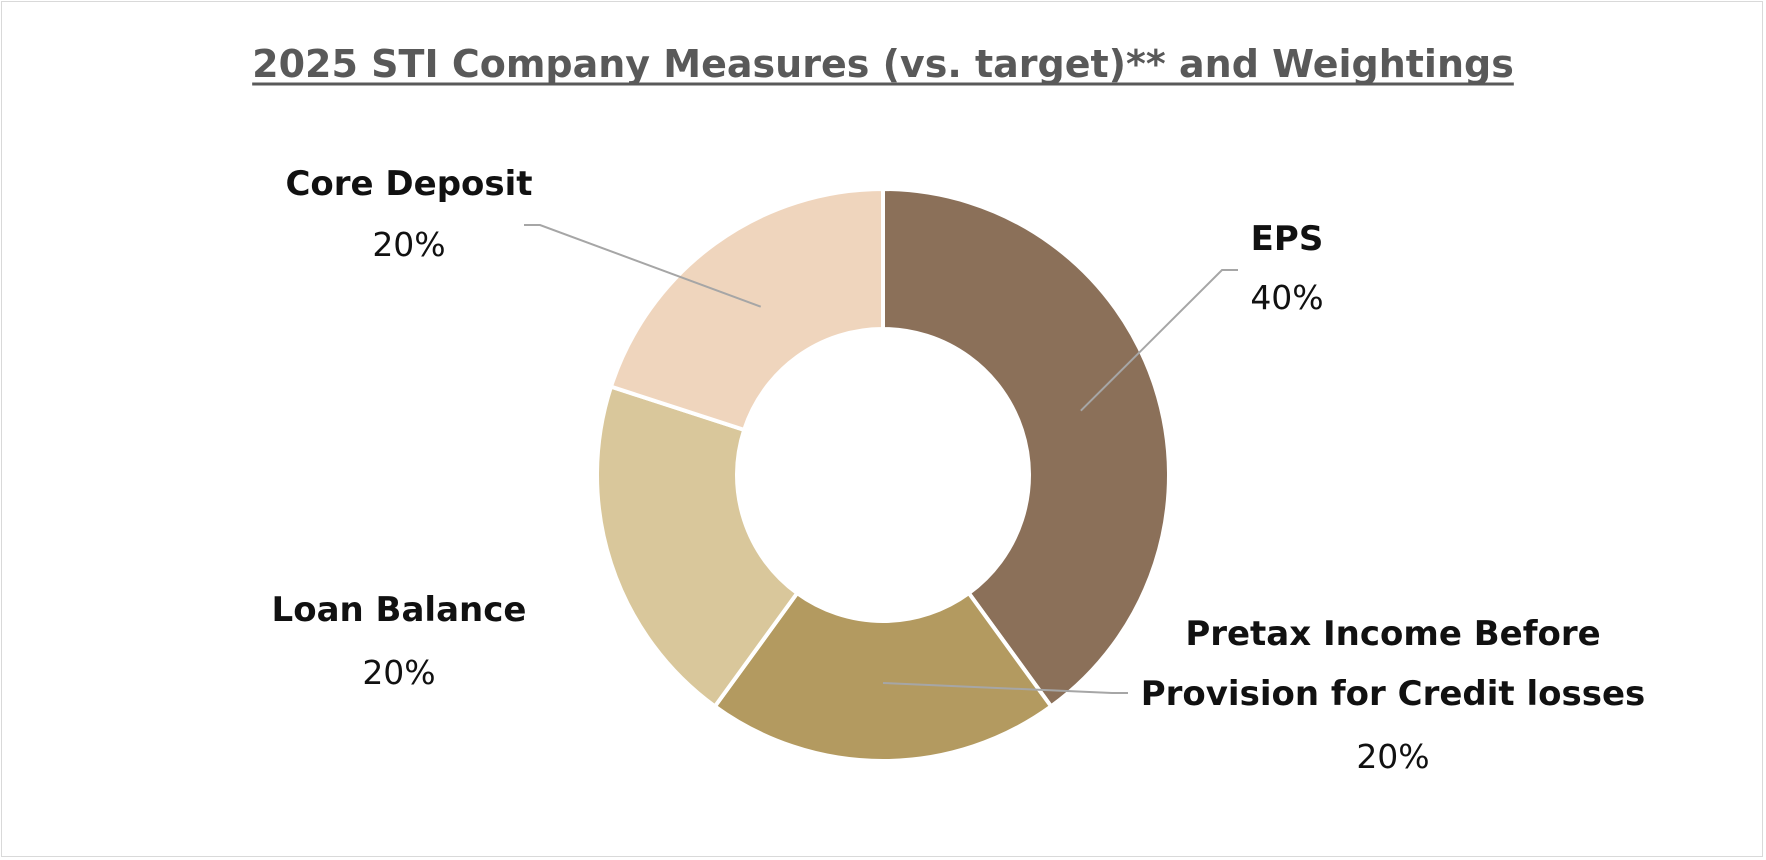 Image resolution: width=1766 pixels, height=860 pixels. What do you see at coordinates (1392, 634) in the screenshot?
I see `slice-label-2-line-1: Pretax Income Before` at bounding box center [1392, 634].